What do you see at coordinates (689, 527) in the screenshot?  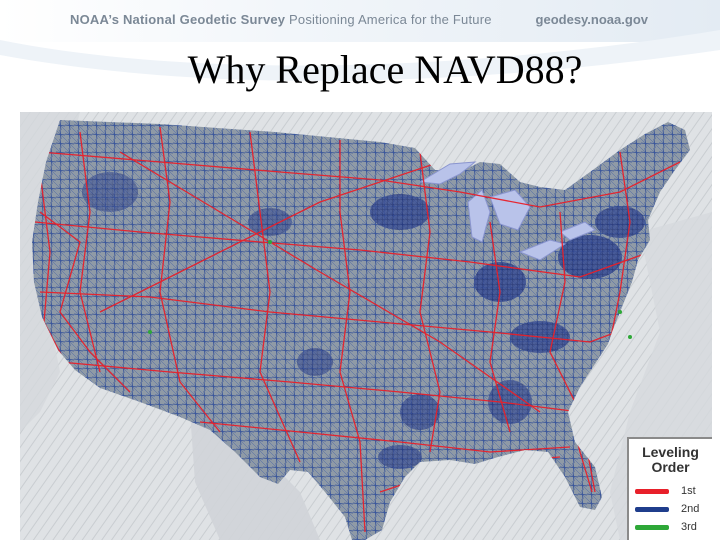 I see `legend-label-3rd: 3rd` at bounding box center [689, 527].